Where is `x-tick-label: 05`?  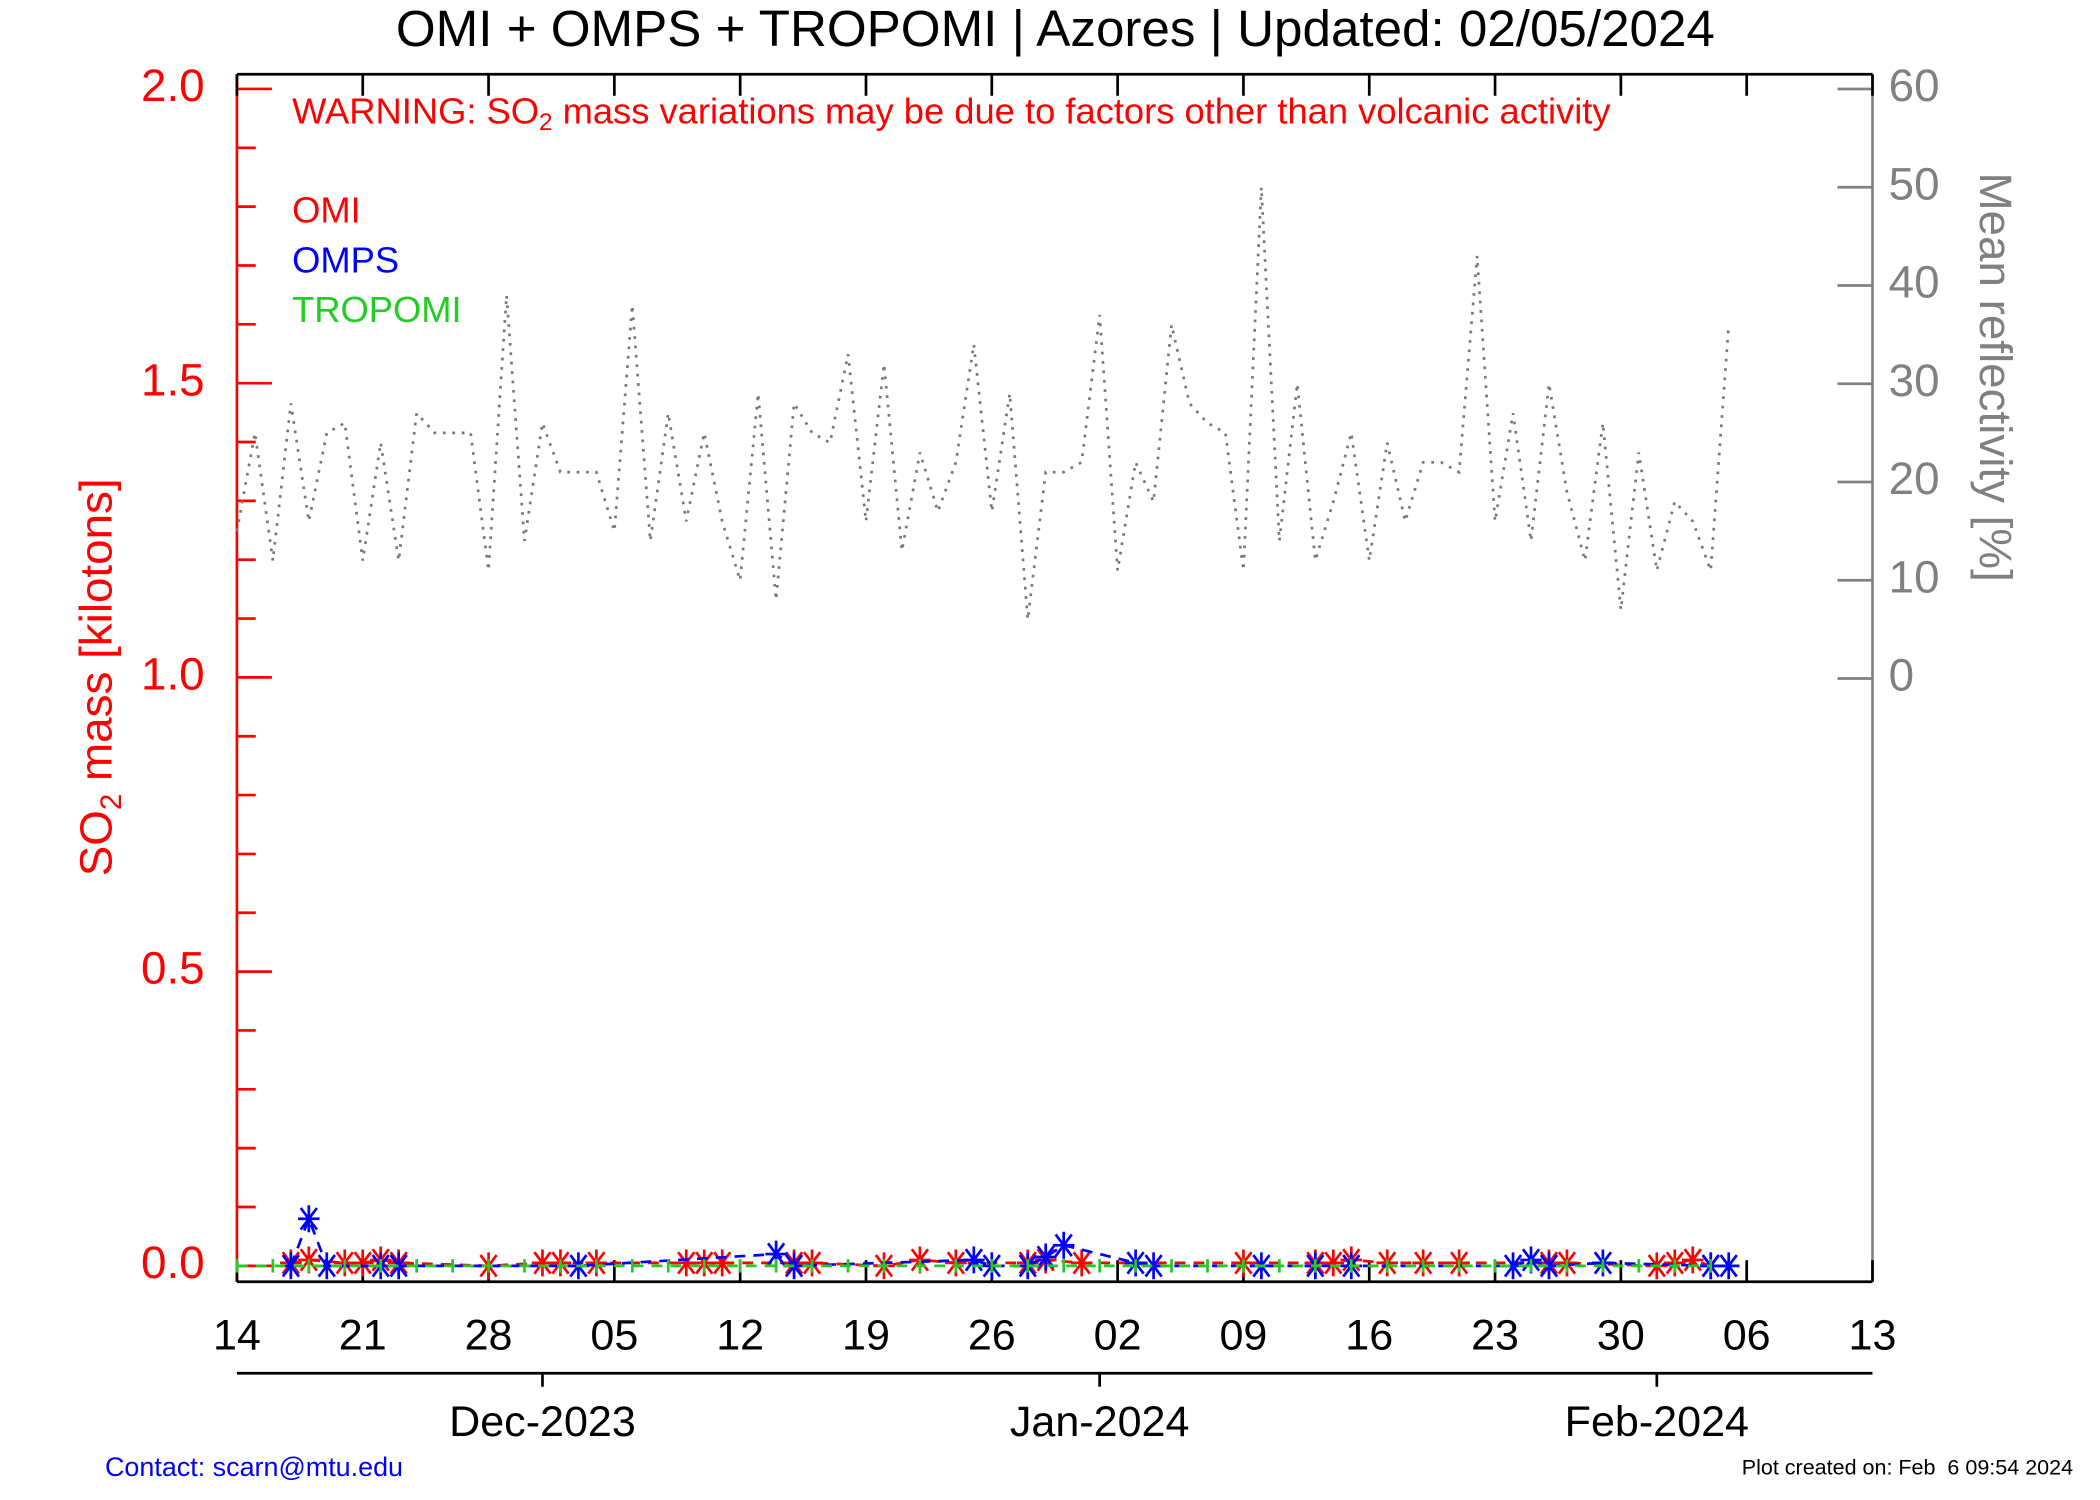 x-tick-label: 05 is located at coordinates (614, 1336).